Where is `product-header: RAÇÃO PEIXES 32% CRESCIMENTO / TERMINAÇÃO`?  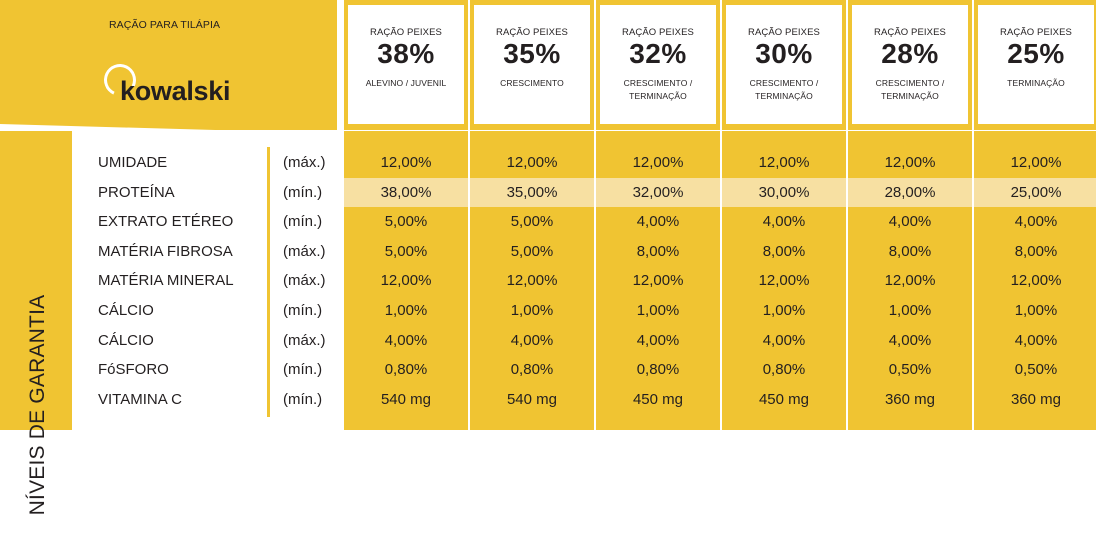
product-header: RAÇÃO PEIXES 32% CRESCIMENTO / TERMINAÇÃO is located at coordinates (658, 65).